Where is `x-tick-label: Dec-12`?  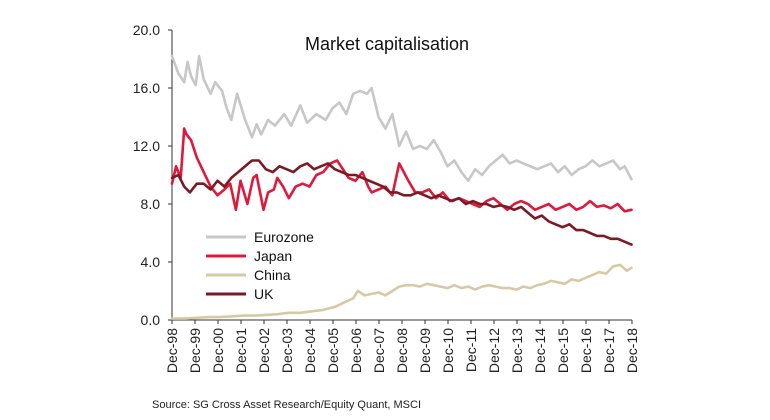 x-tick-label: Dec-12 is located at coordinates (494, 350).